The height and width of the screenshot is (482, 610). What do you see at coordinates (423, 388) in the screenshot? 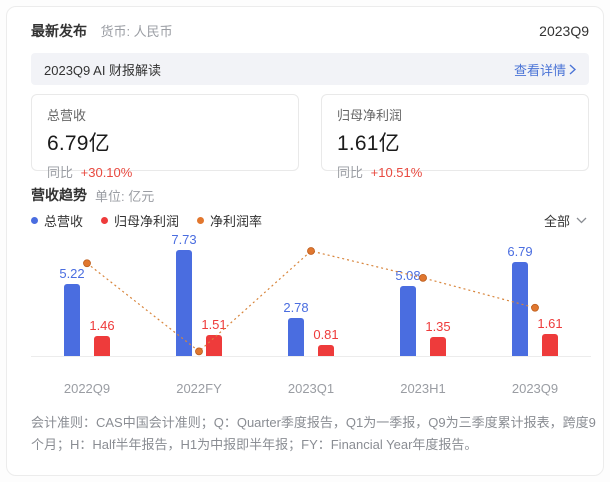
I see `category-label-2023H1: 2023H1` at bounding box center [423, 388].